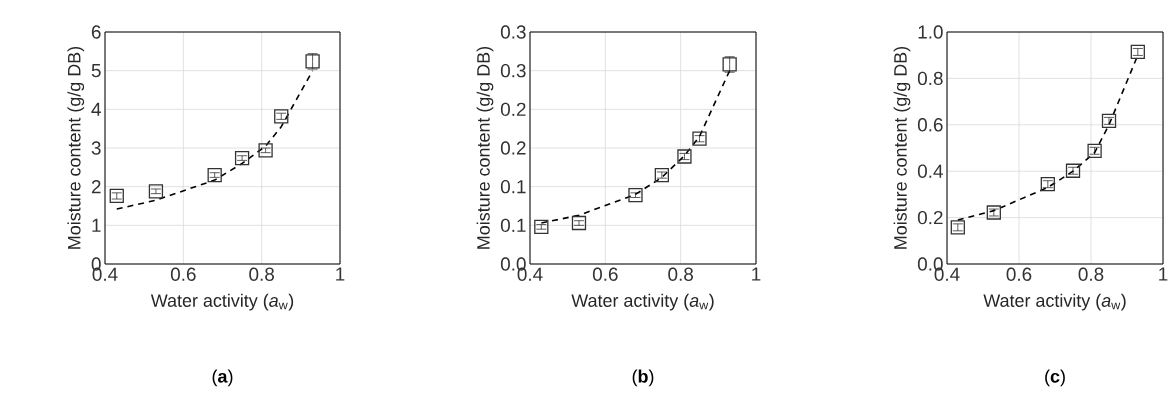 The image size is (1173, 414). I want to click on text: (b), so click(643, 378).